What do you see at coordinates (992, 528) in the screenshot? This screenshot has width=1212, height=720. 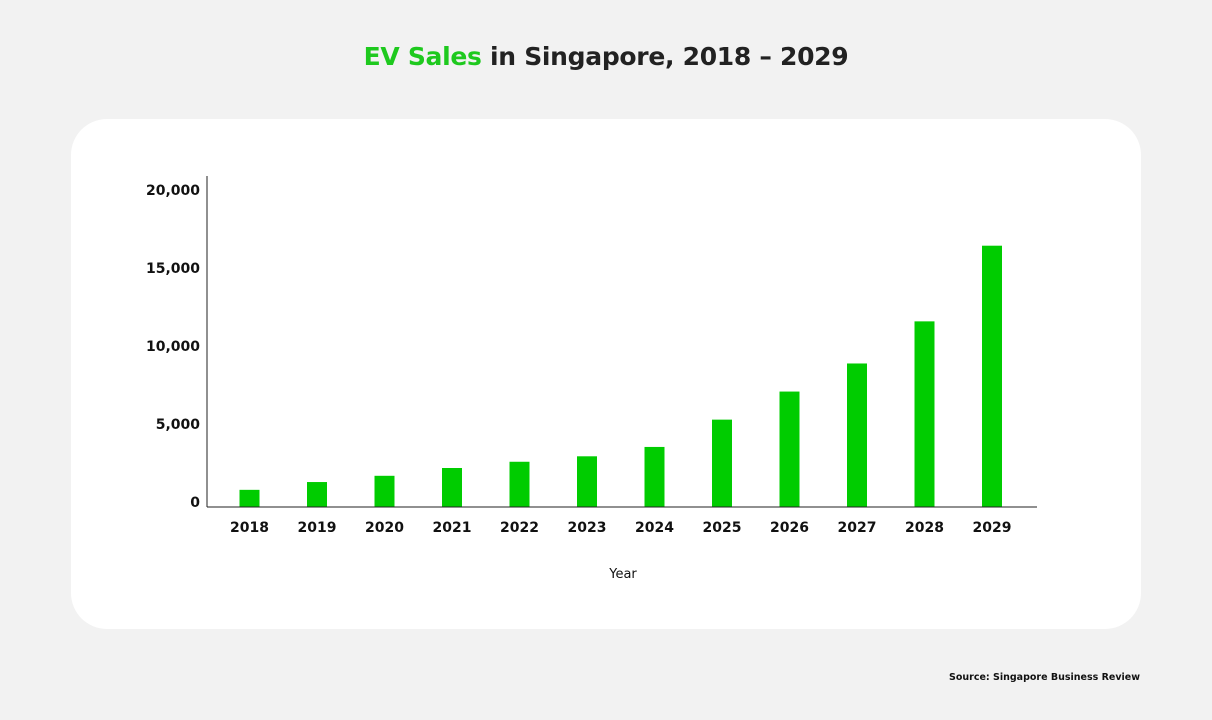 I see `x-tick-label-2029: 2029` at bounding box center [992, 528].